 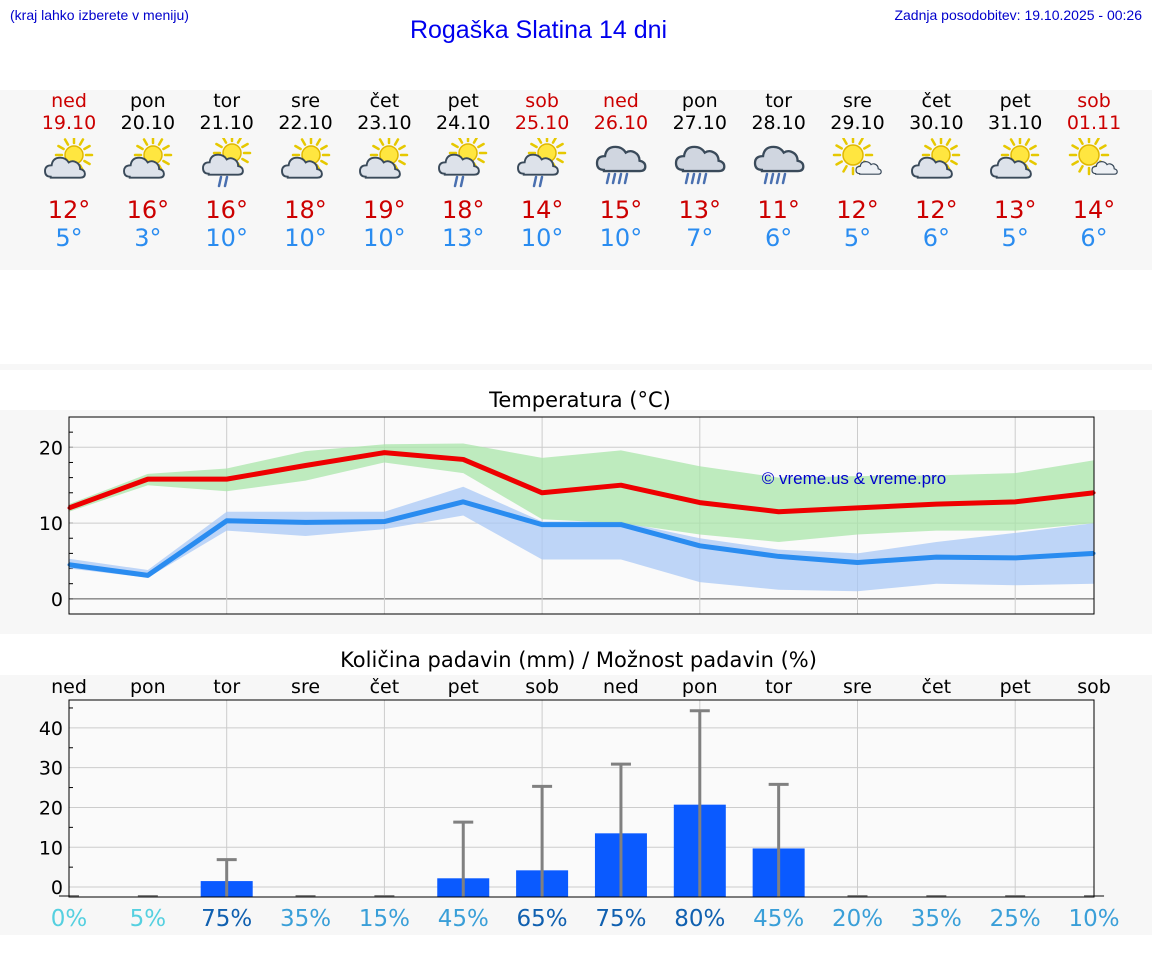 I want to click on precipitation-probability: 5%, so click(x=148, y=919).